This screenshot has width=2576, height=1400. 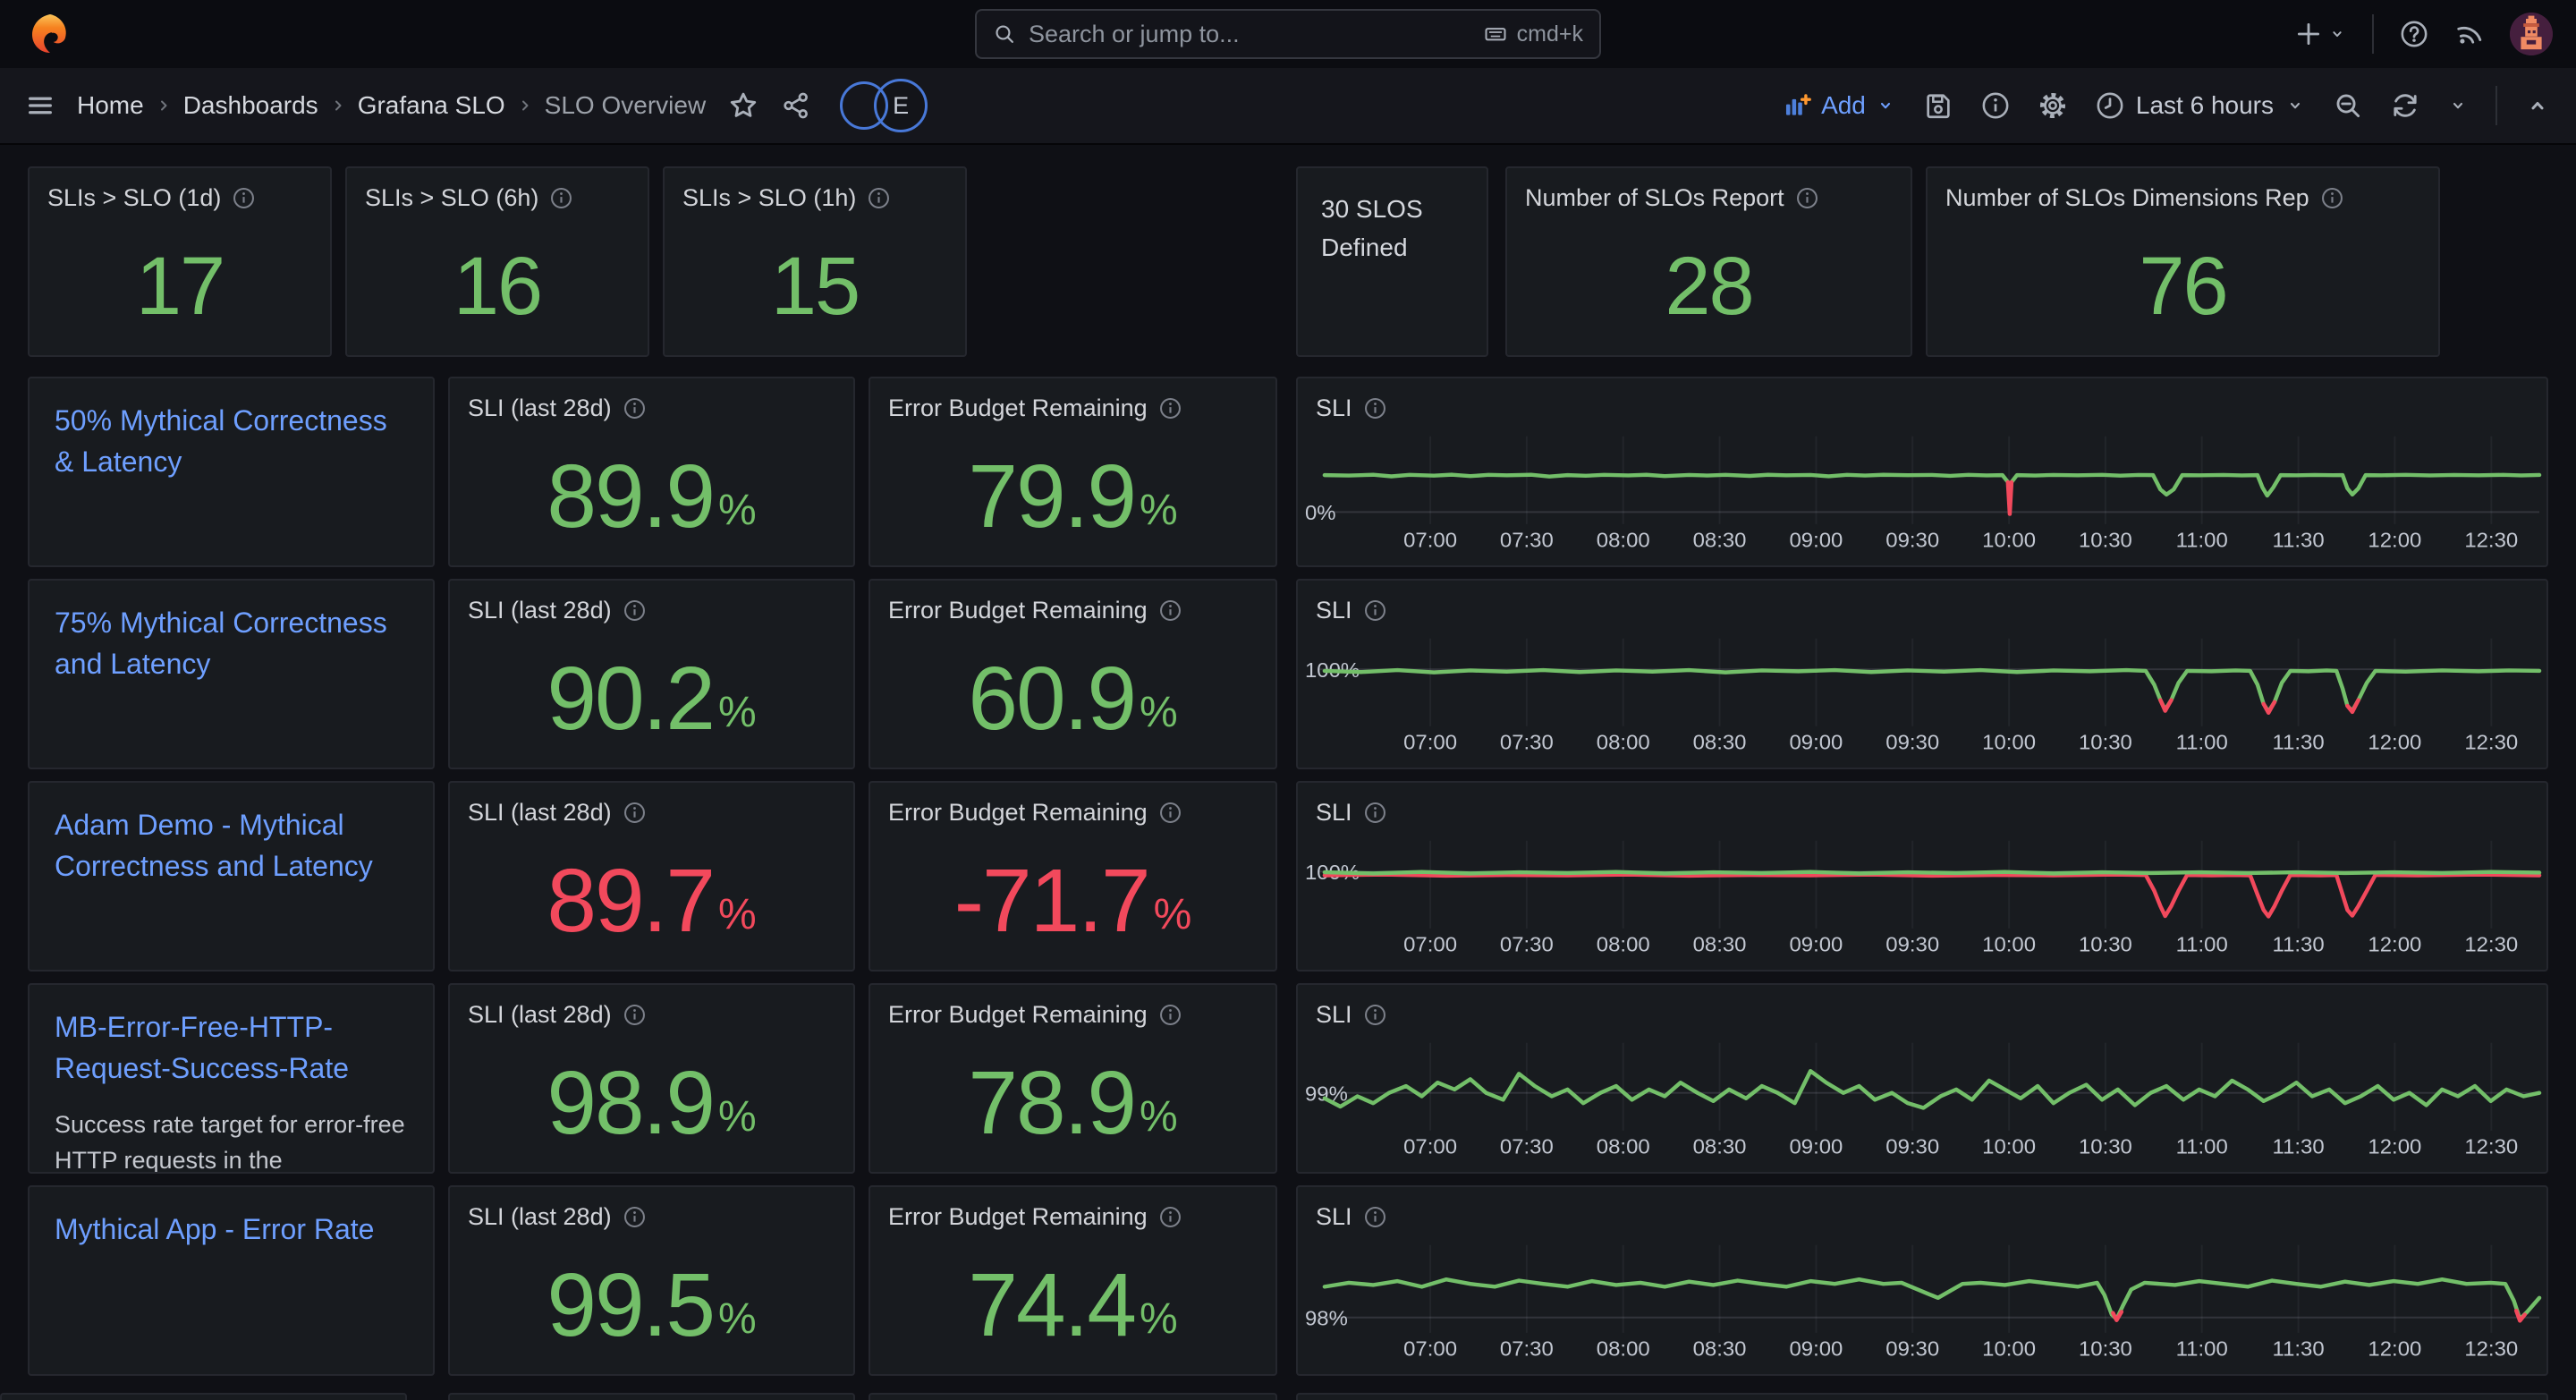 I want to click on panel-title: SLI, so click(x=1334, y=1216).